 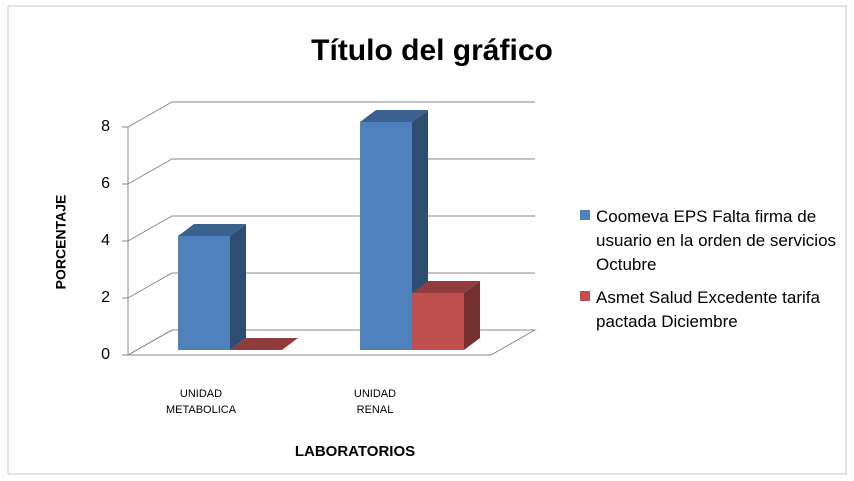 What do you see at coordinates (331, 114) in the screenshot?
I see `grid-line` at bounding box center [331, 114].